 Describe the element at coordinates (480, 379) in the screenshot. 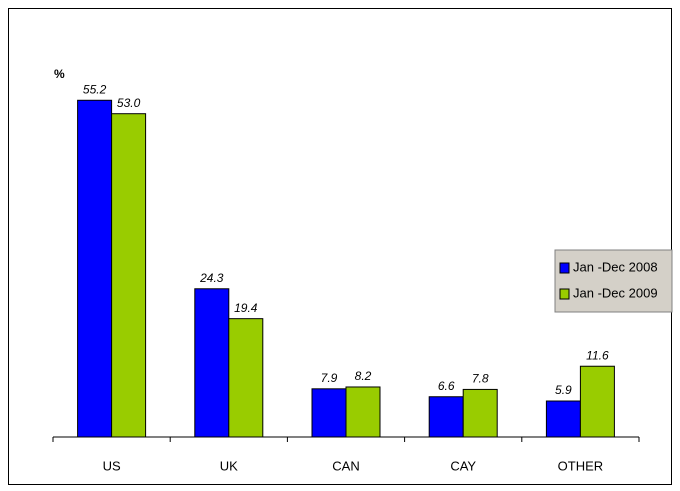

I see `data-label: 7.8` at that location.